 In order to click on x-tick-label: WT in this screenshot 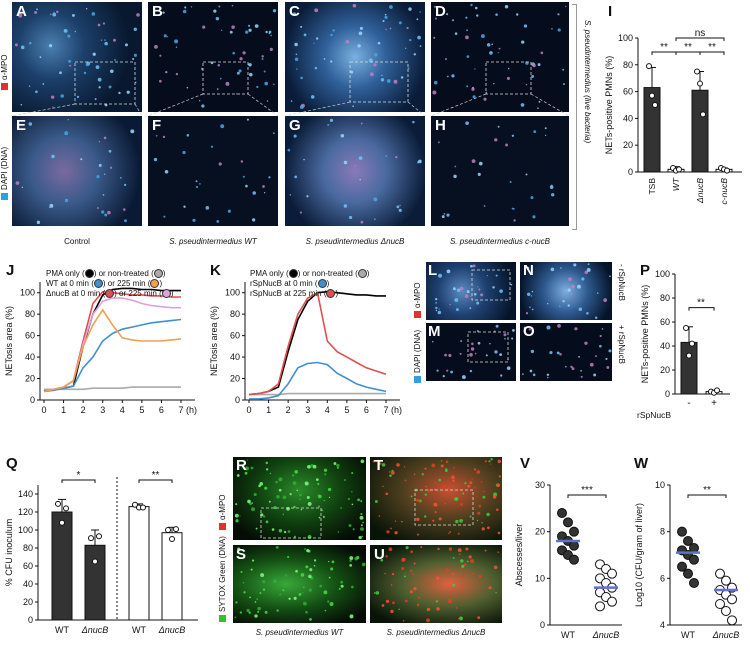, I will do `click(62, 630)`.